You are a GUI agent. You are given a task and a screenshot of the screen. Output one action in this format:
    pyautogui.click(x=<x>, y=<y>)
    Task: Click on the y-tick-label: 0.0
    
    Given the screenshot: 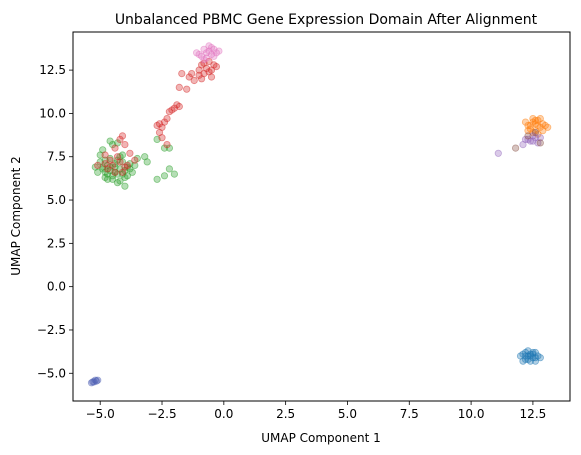 What is the action you would take?
    pyautogui.click(x=56, y=287)
    